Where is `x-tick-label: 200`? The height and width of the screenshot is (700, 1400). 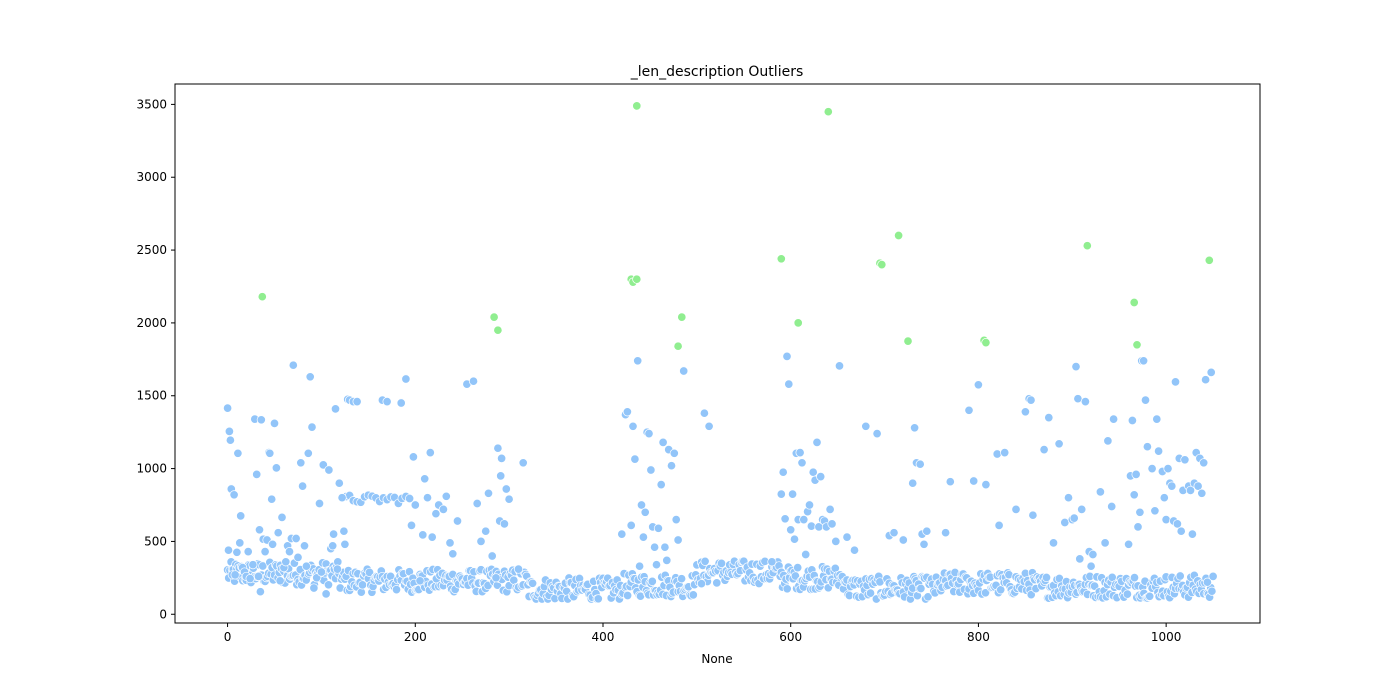
x-tick-label: 200 is located at coordinates (415, 637).